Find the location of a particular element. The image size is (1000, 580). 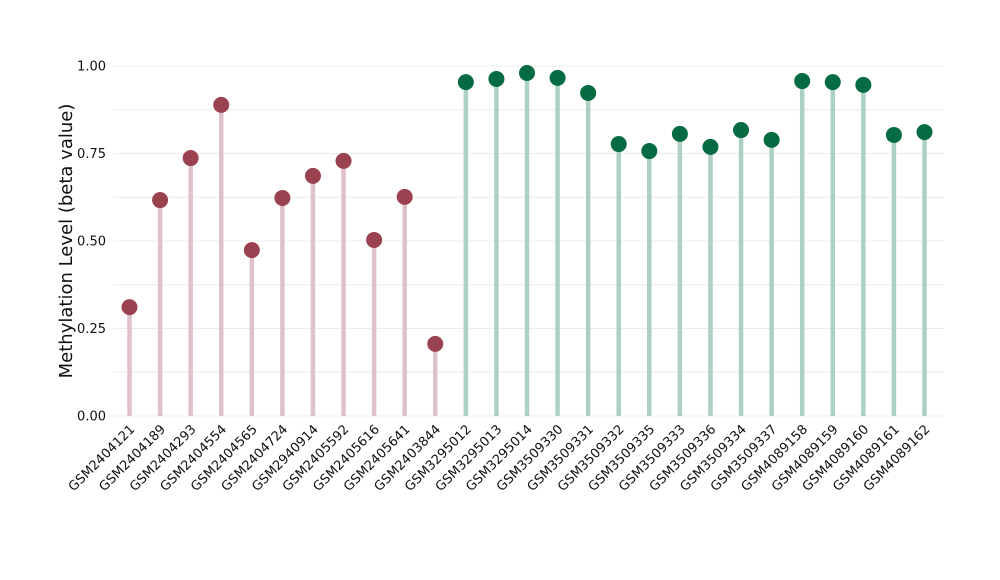

y-tick-label: 0.00 is located at coordinates (91, 417).